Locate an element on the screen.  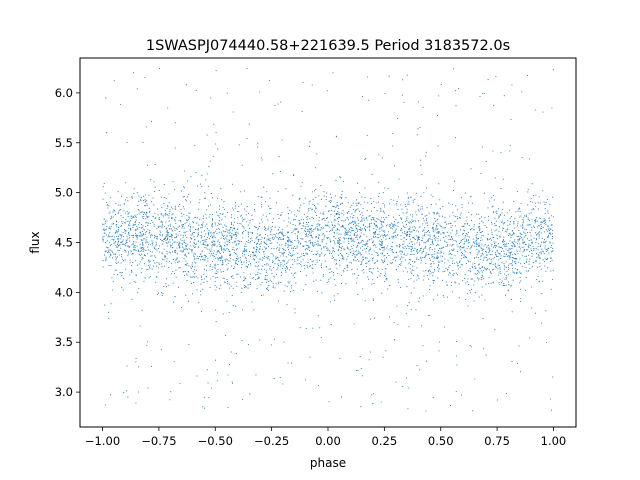
x-tick-label: −0.25 is located at coordinates (271, 441).